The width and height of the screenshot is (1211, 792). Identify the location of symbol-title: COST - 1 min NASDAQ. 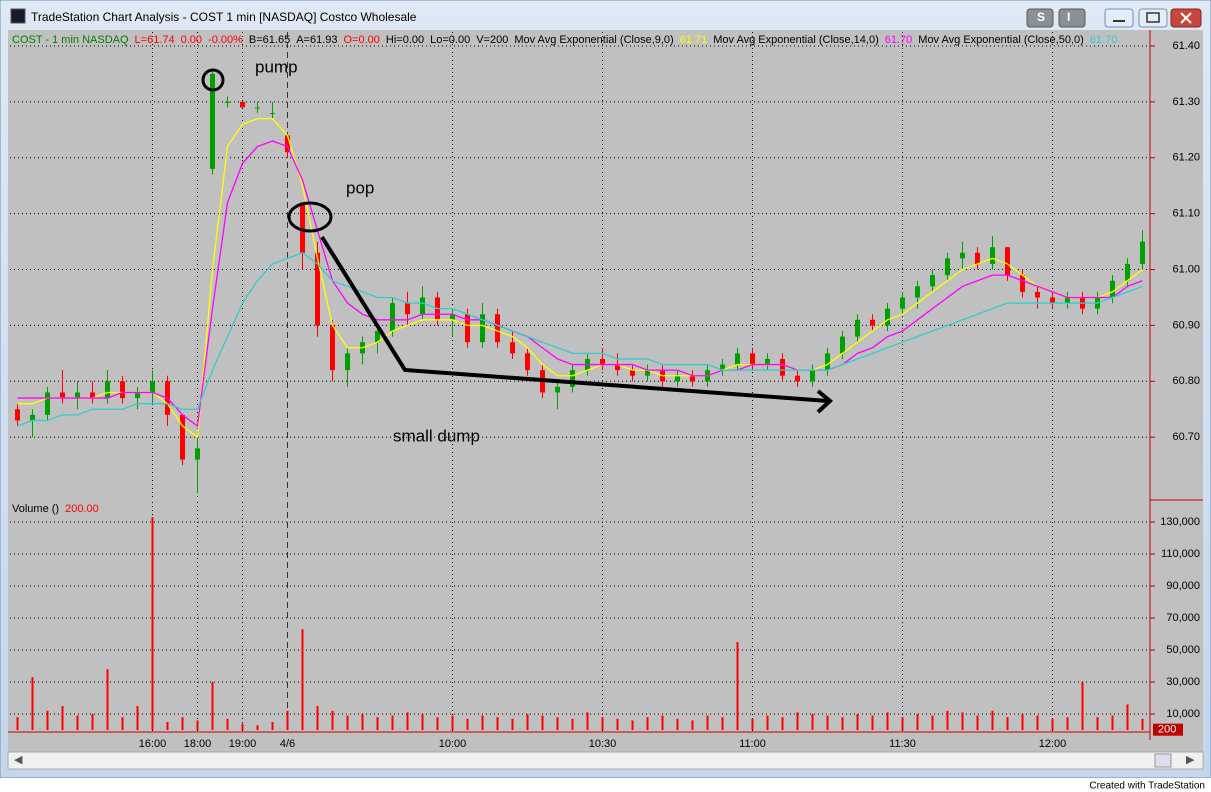
(70, 40).